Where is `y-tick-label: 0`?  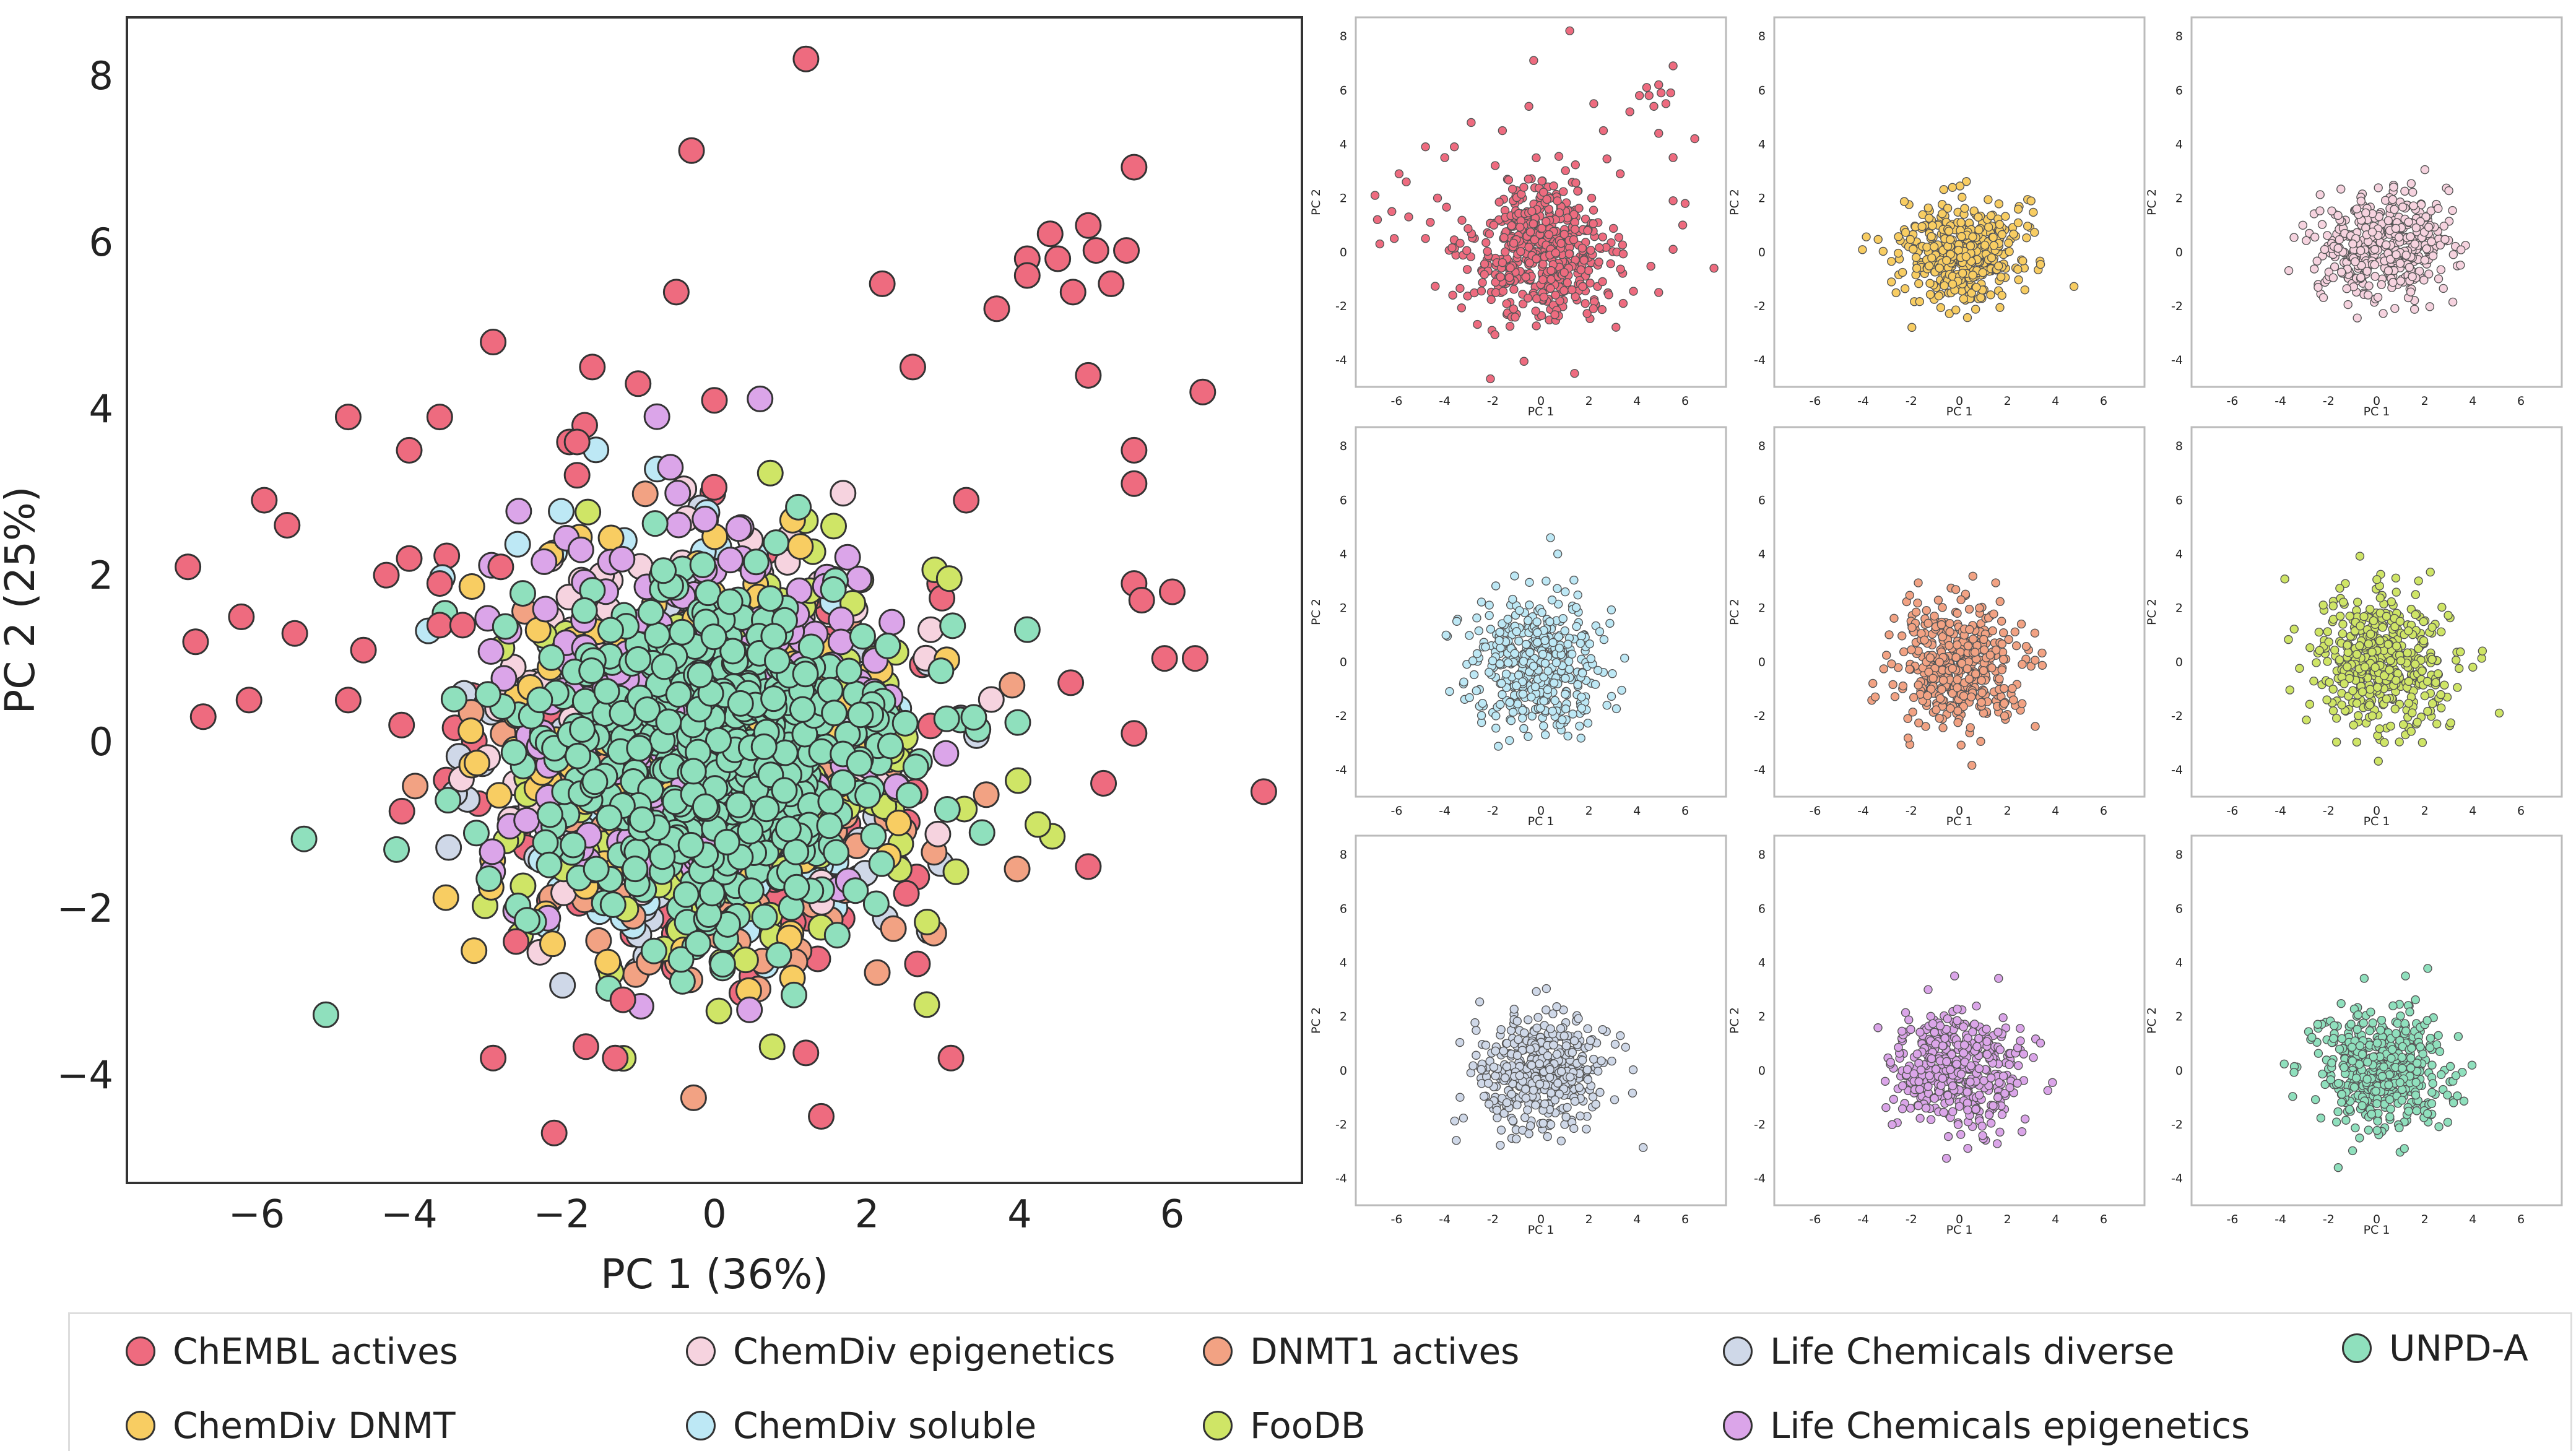
y-tick-label: 0 is located at coordinates (2179, 252).